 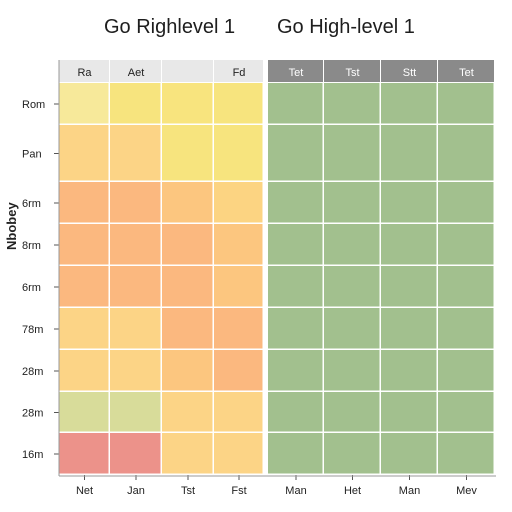 I want to click on left-header-label: Aet, so click(x=136, y=73).